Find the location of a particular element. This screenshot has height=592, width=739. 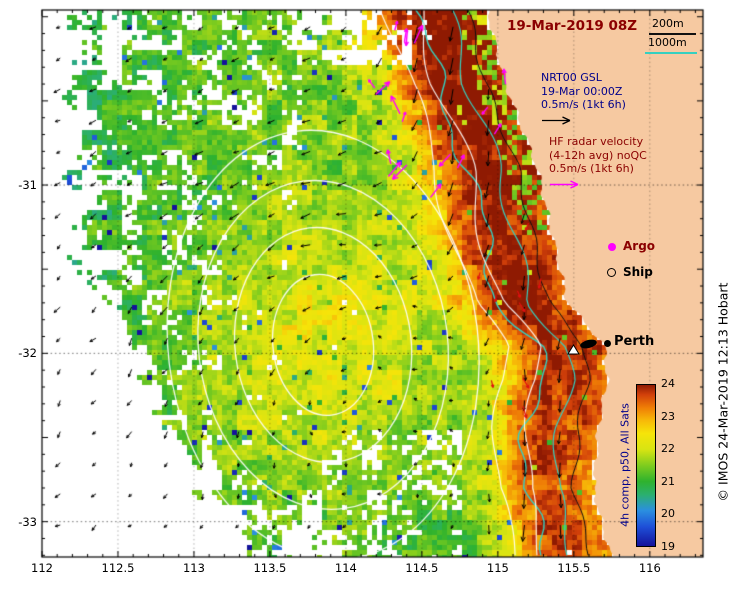

contour-200m-label: 200m is located at coordinates (668, 23).